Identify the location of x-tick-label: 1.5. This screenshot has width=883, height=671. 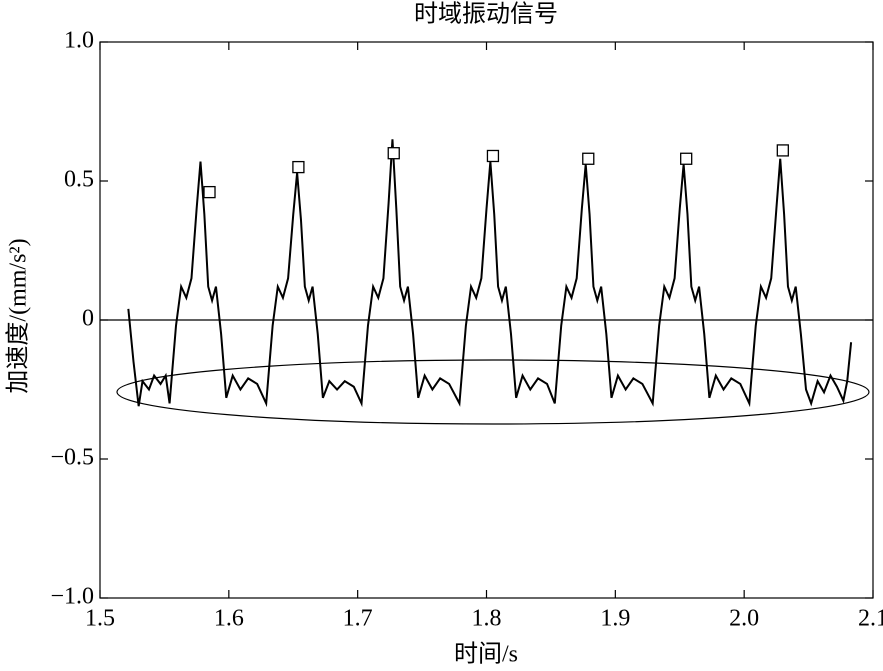
(100, 619).